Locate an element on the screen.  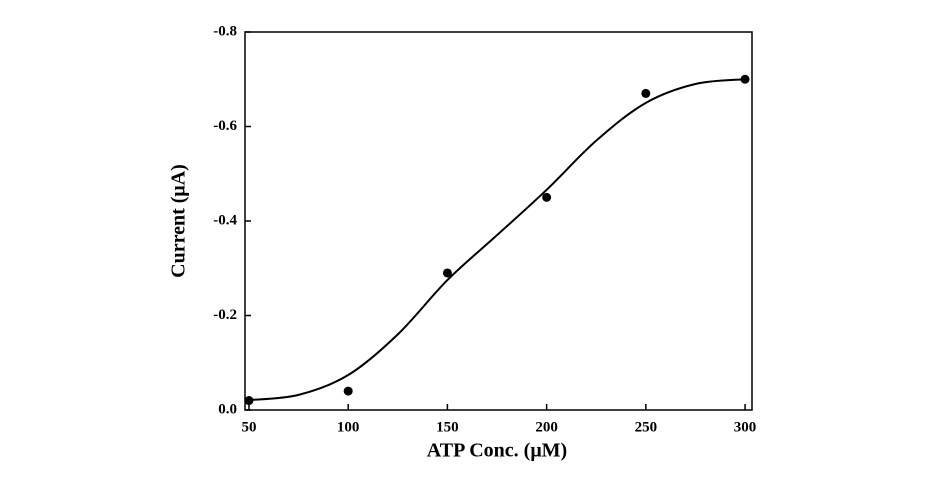
y-tick-label: 0.0 is located at coordinates (227, 409).